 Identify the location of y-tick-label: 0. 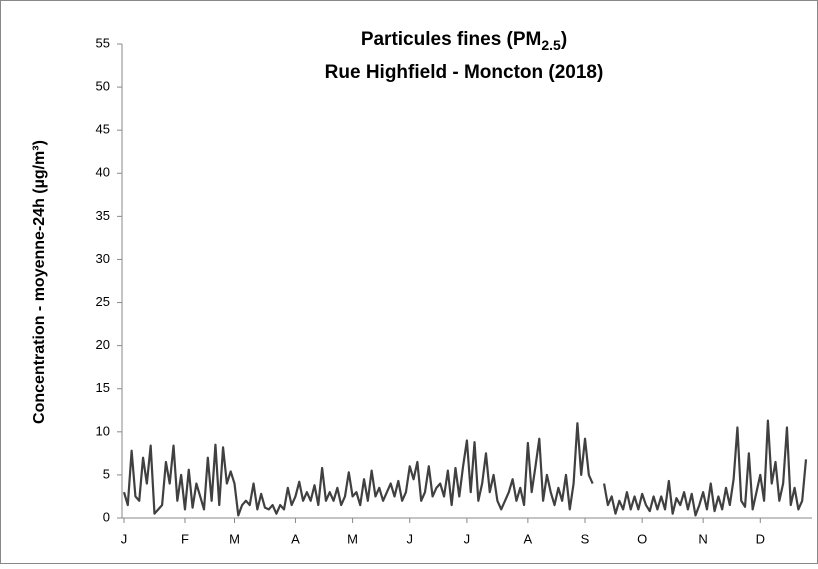
(106, 516).